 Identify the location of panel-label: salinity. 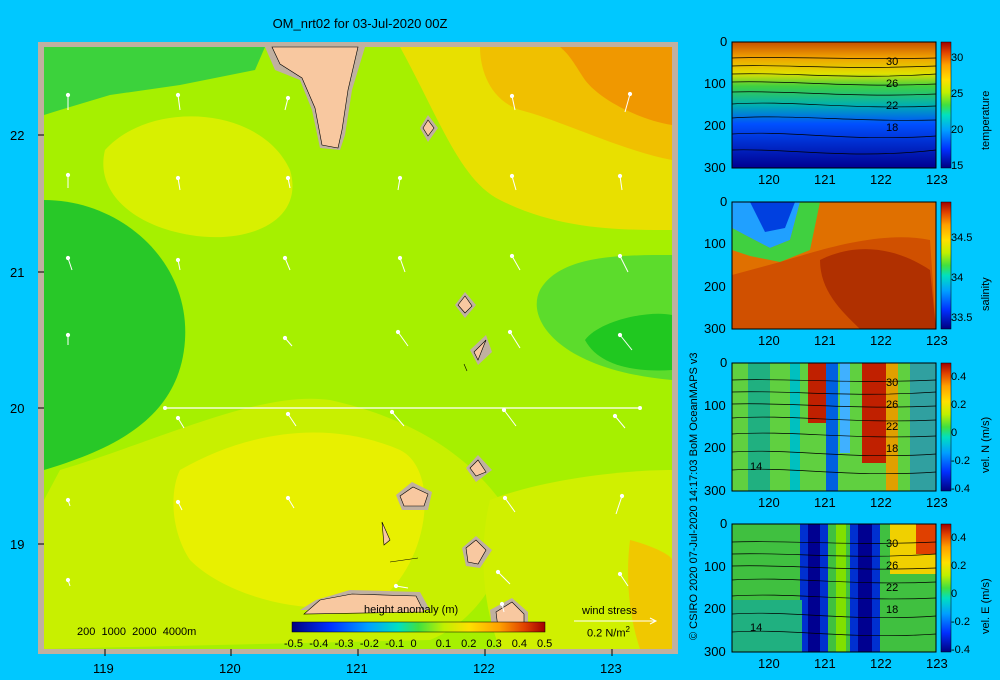
(986, 294).